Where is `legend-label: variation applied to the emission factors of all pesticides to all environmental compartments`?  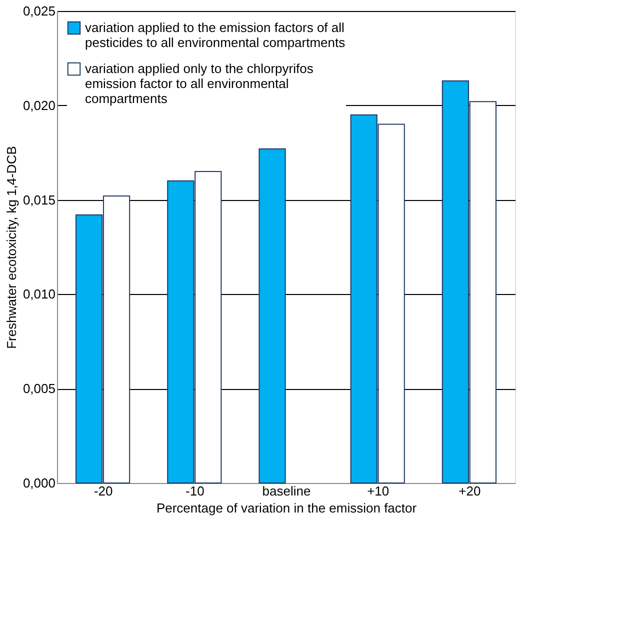
legend-label: variation applied to the emission factors of all pesticides to all environmental compartments is located at coordinates (215, 35).